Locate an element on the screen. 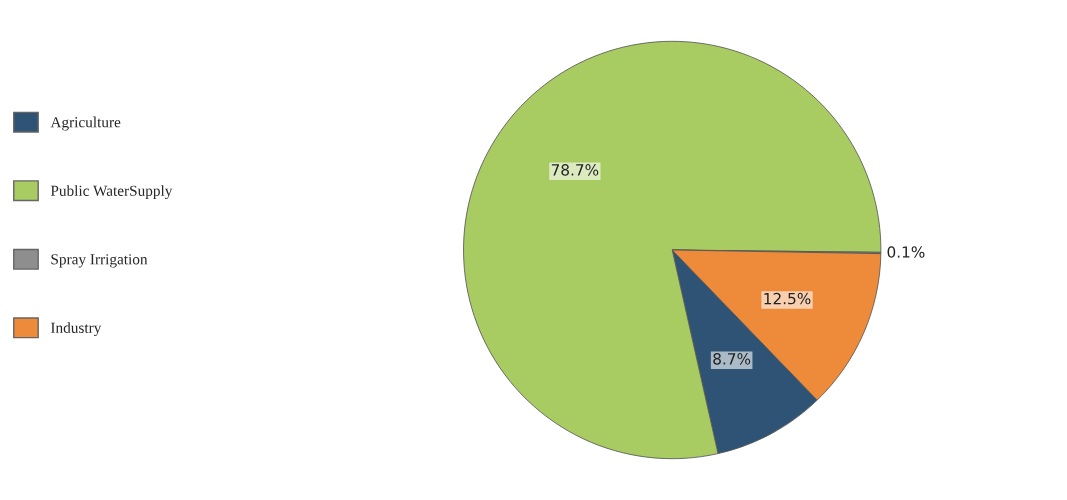 The height and width of the screenshot is (500, 1067). data-label: 12.5% is located at coordinates (787, 298).